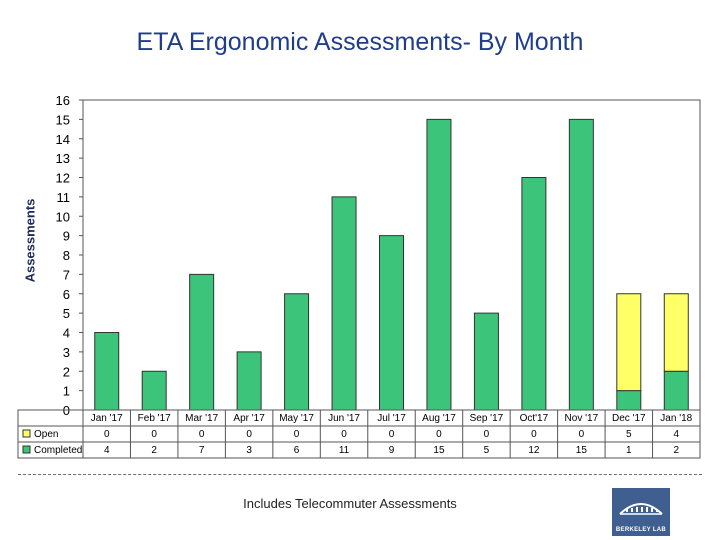  I want to click on data-value-completed: 6, so click(297, 450).